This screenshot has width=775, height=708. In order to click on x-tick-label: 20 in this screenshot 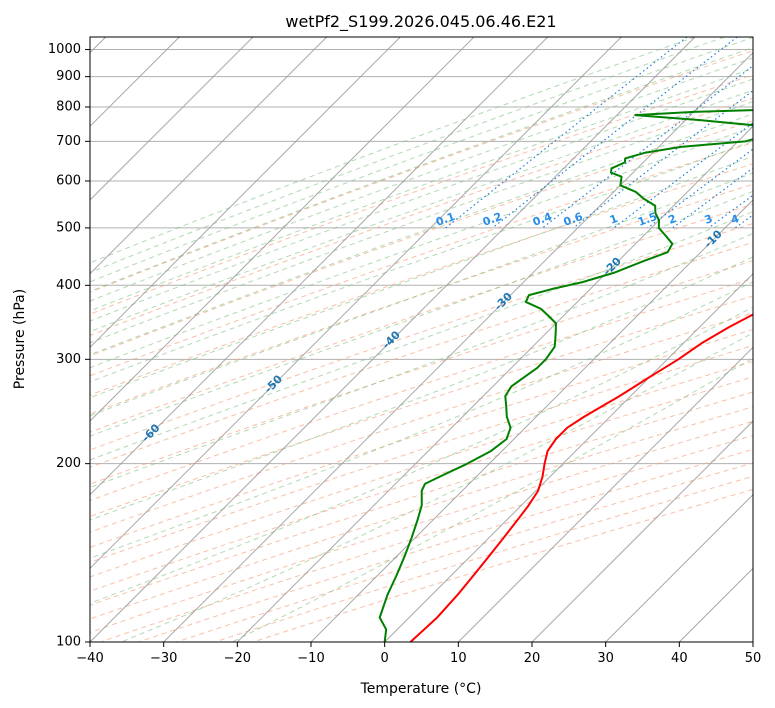, I will do `click(532, 658)`.